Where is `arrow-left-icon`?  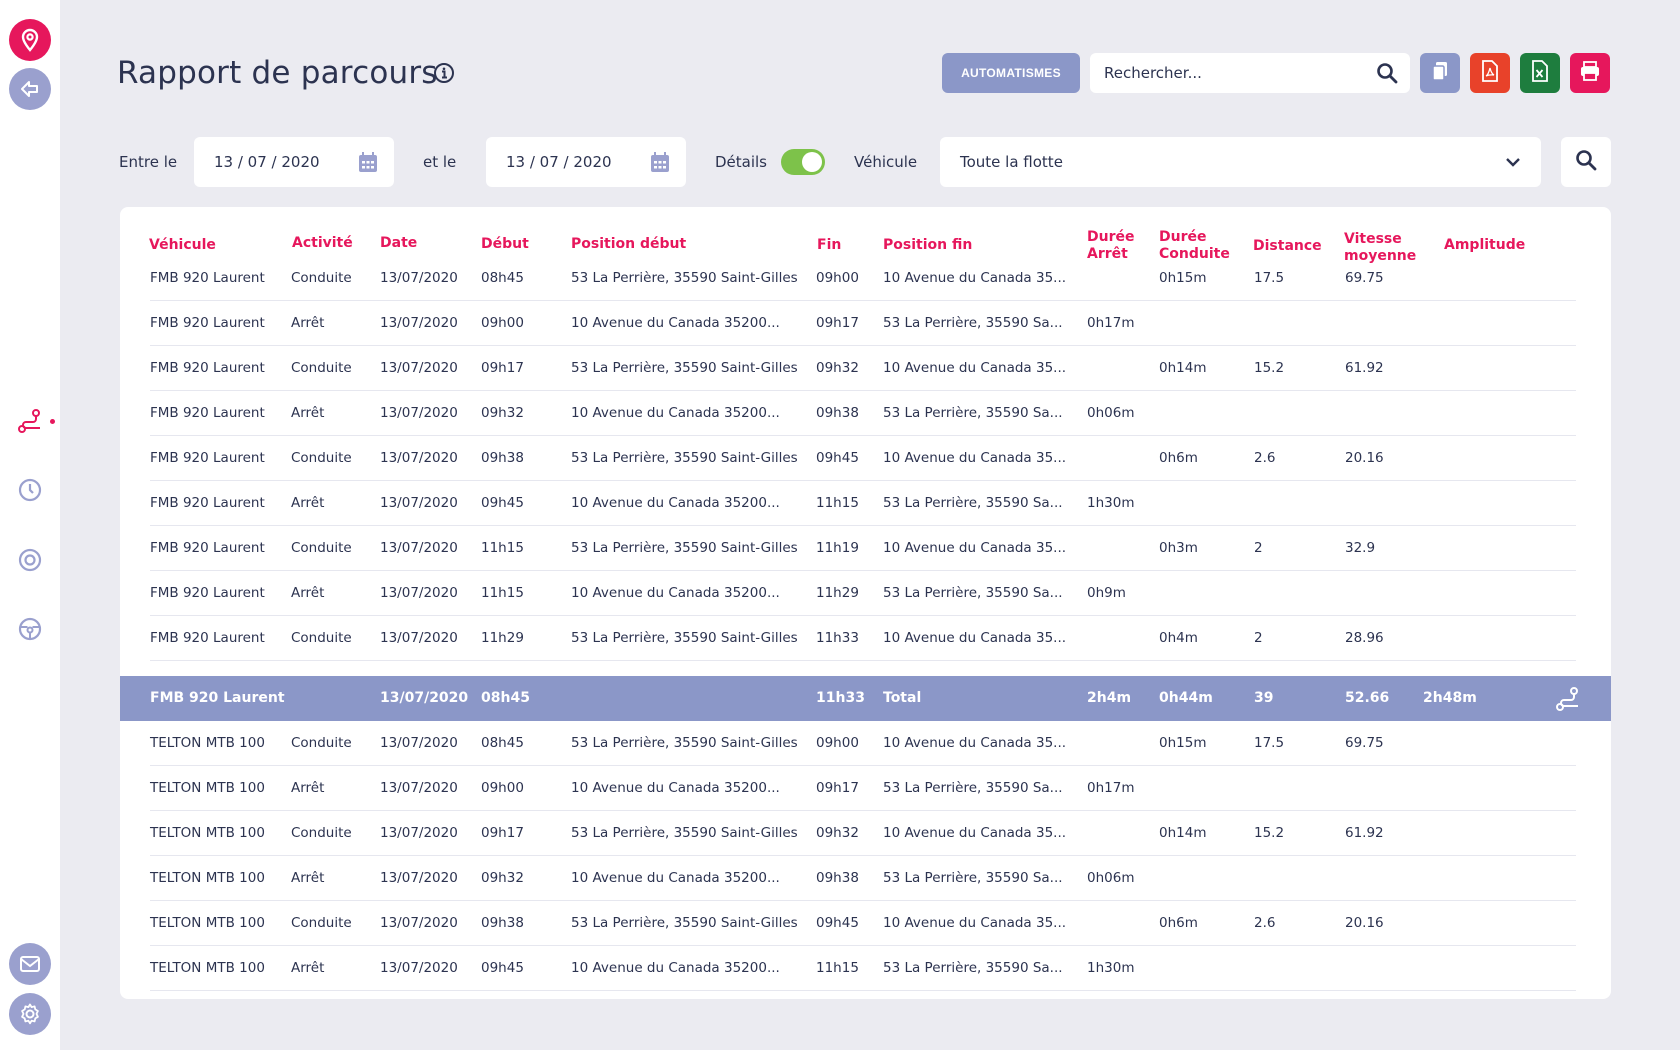
arrow-left-icon is located at coordinates (30, 89).